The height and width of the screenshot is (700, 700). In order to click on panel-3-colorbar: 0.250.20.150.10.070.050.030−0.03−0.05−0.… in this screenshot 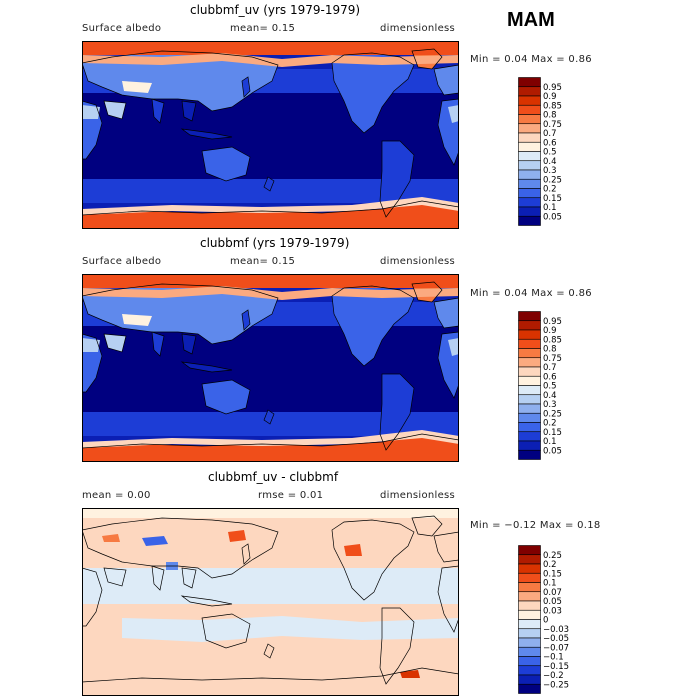, I will do `click(543, 619)`.